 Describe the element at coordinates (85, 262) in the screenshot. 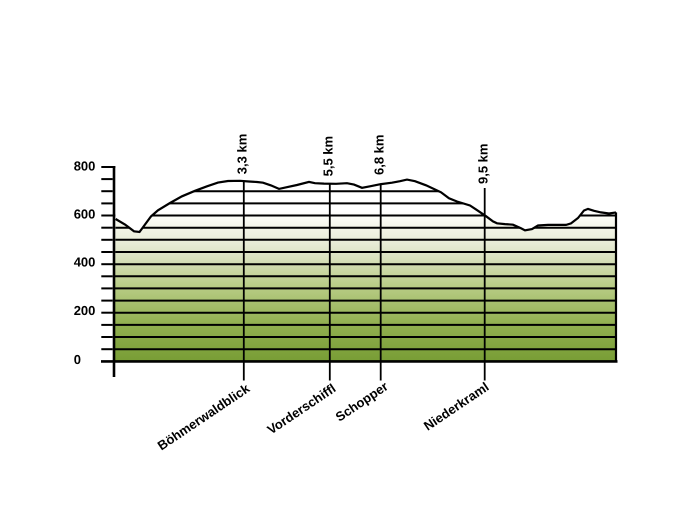

I see `svg-text: 400` at that location.